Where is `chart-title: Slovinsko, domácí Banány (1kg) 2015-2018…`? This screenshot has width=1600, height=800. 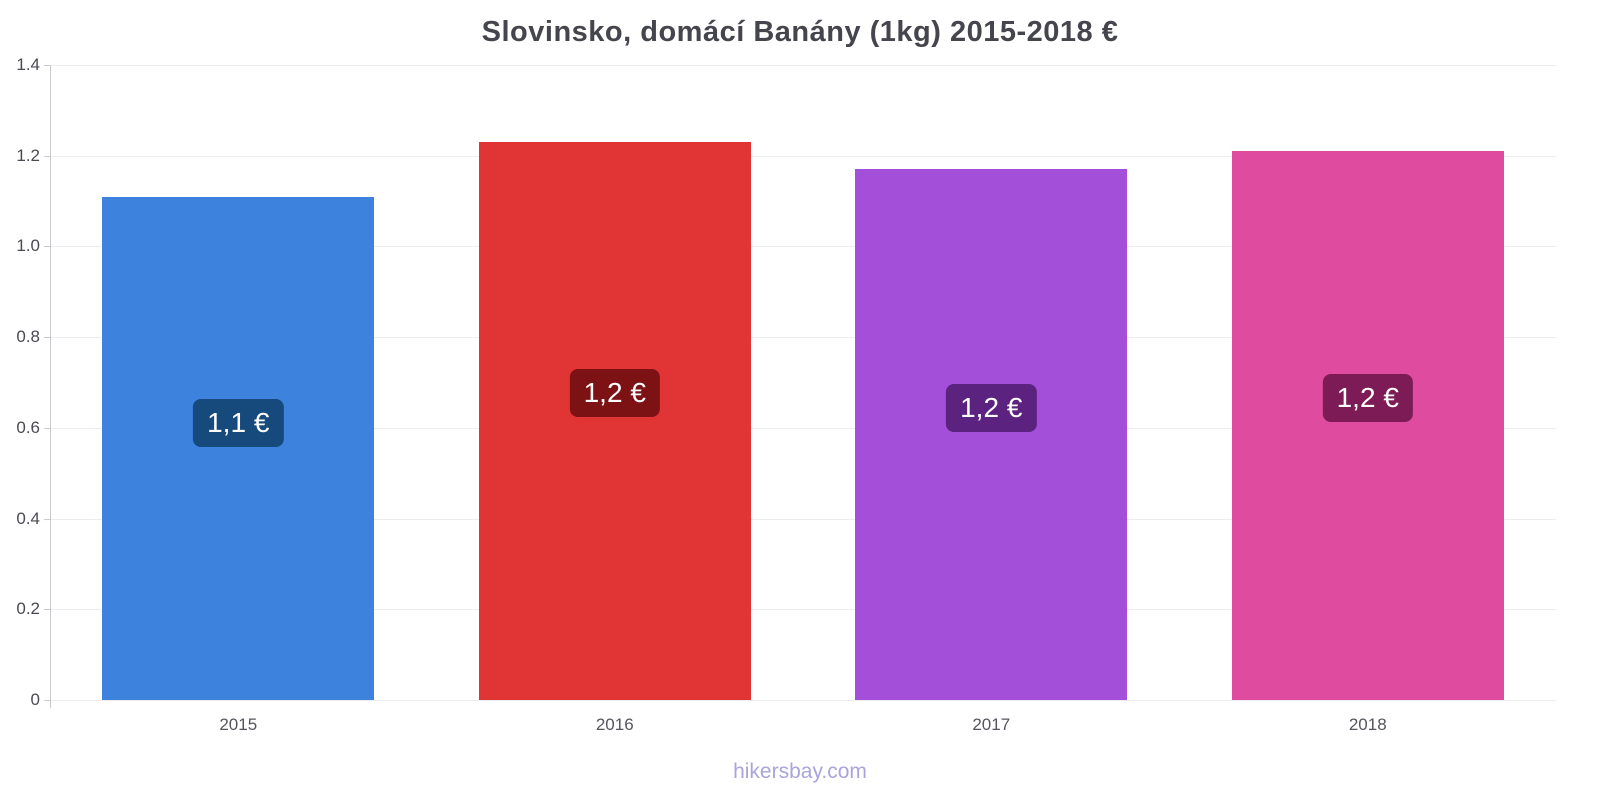
chart-title: Slovinsko, domácí Banány (1kg) 2015-2018… is located at coordinates (800, 32).